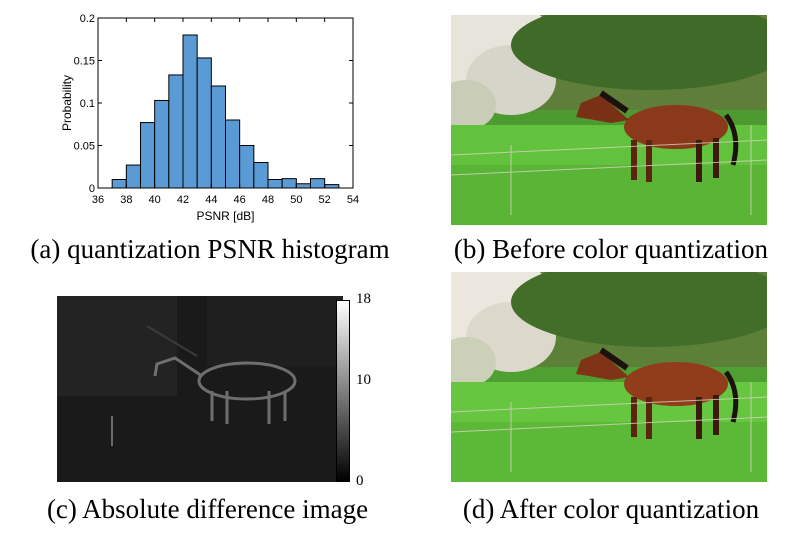  I want to click on caption-c: (c) Absolute difference image, so click(207, 509).